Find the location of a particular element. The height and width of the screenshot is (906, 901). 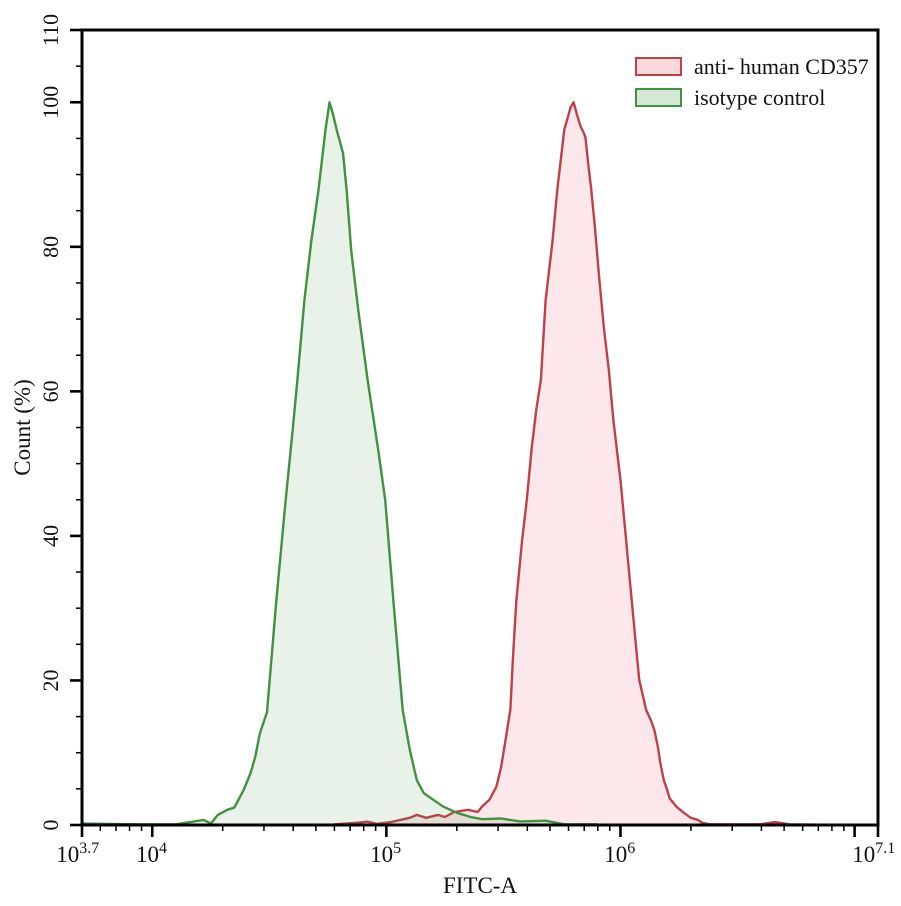

y-tick-label: 0 is located at coordinates (50, 825).